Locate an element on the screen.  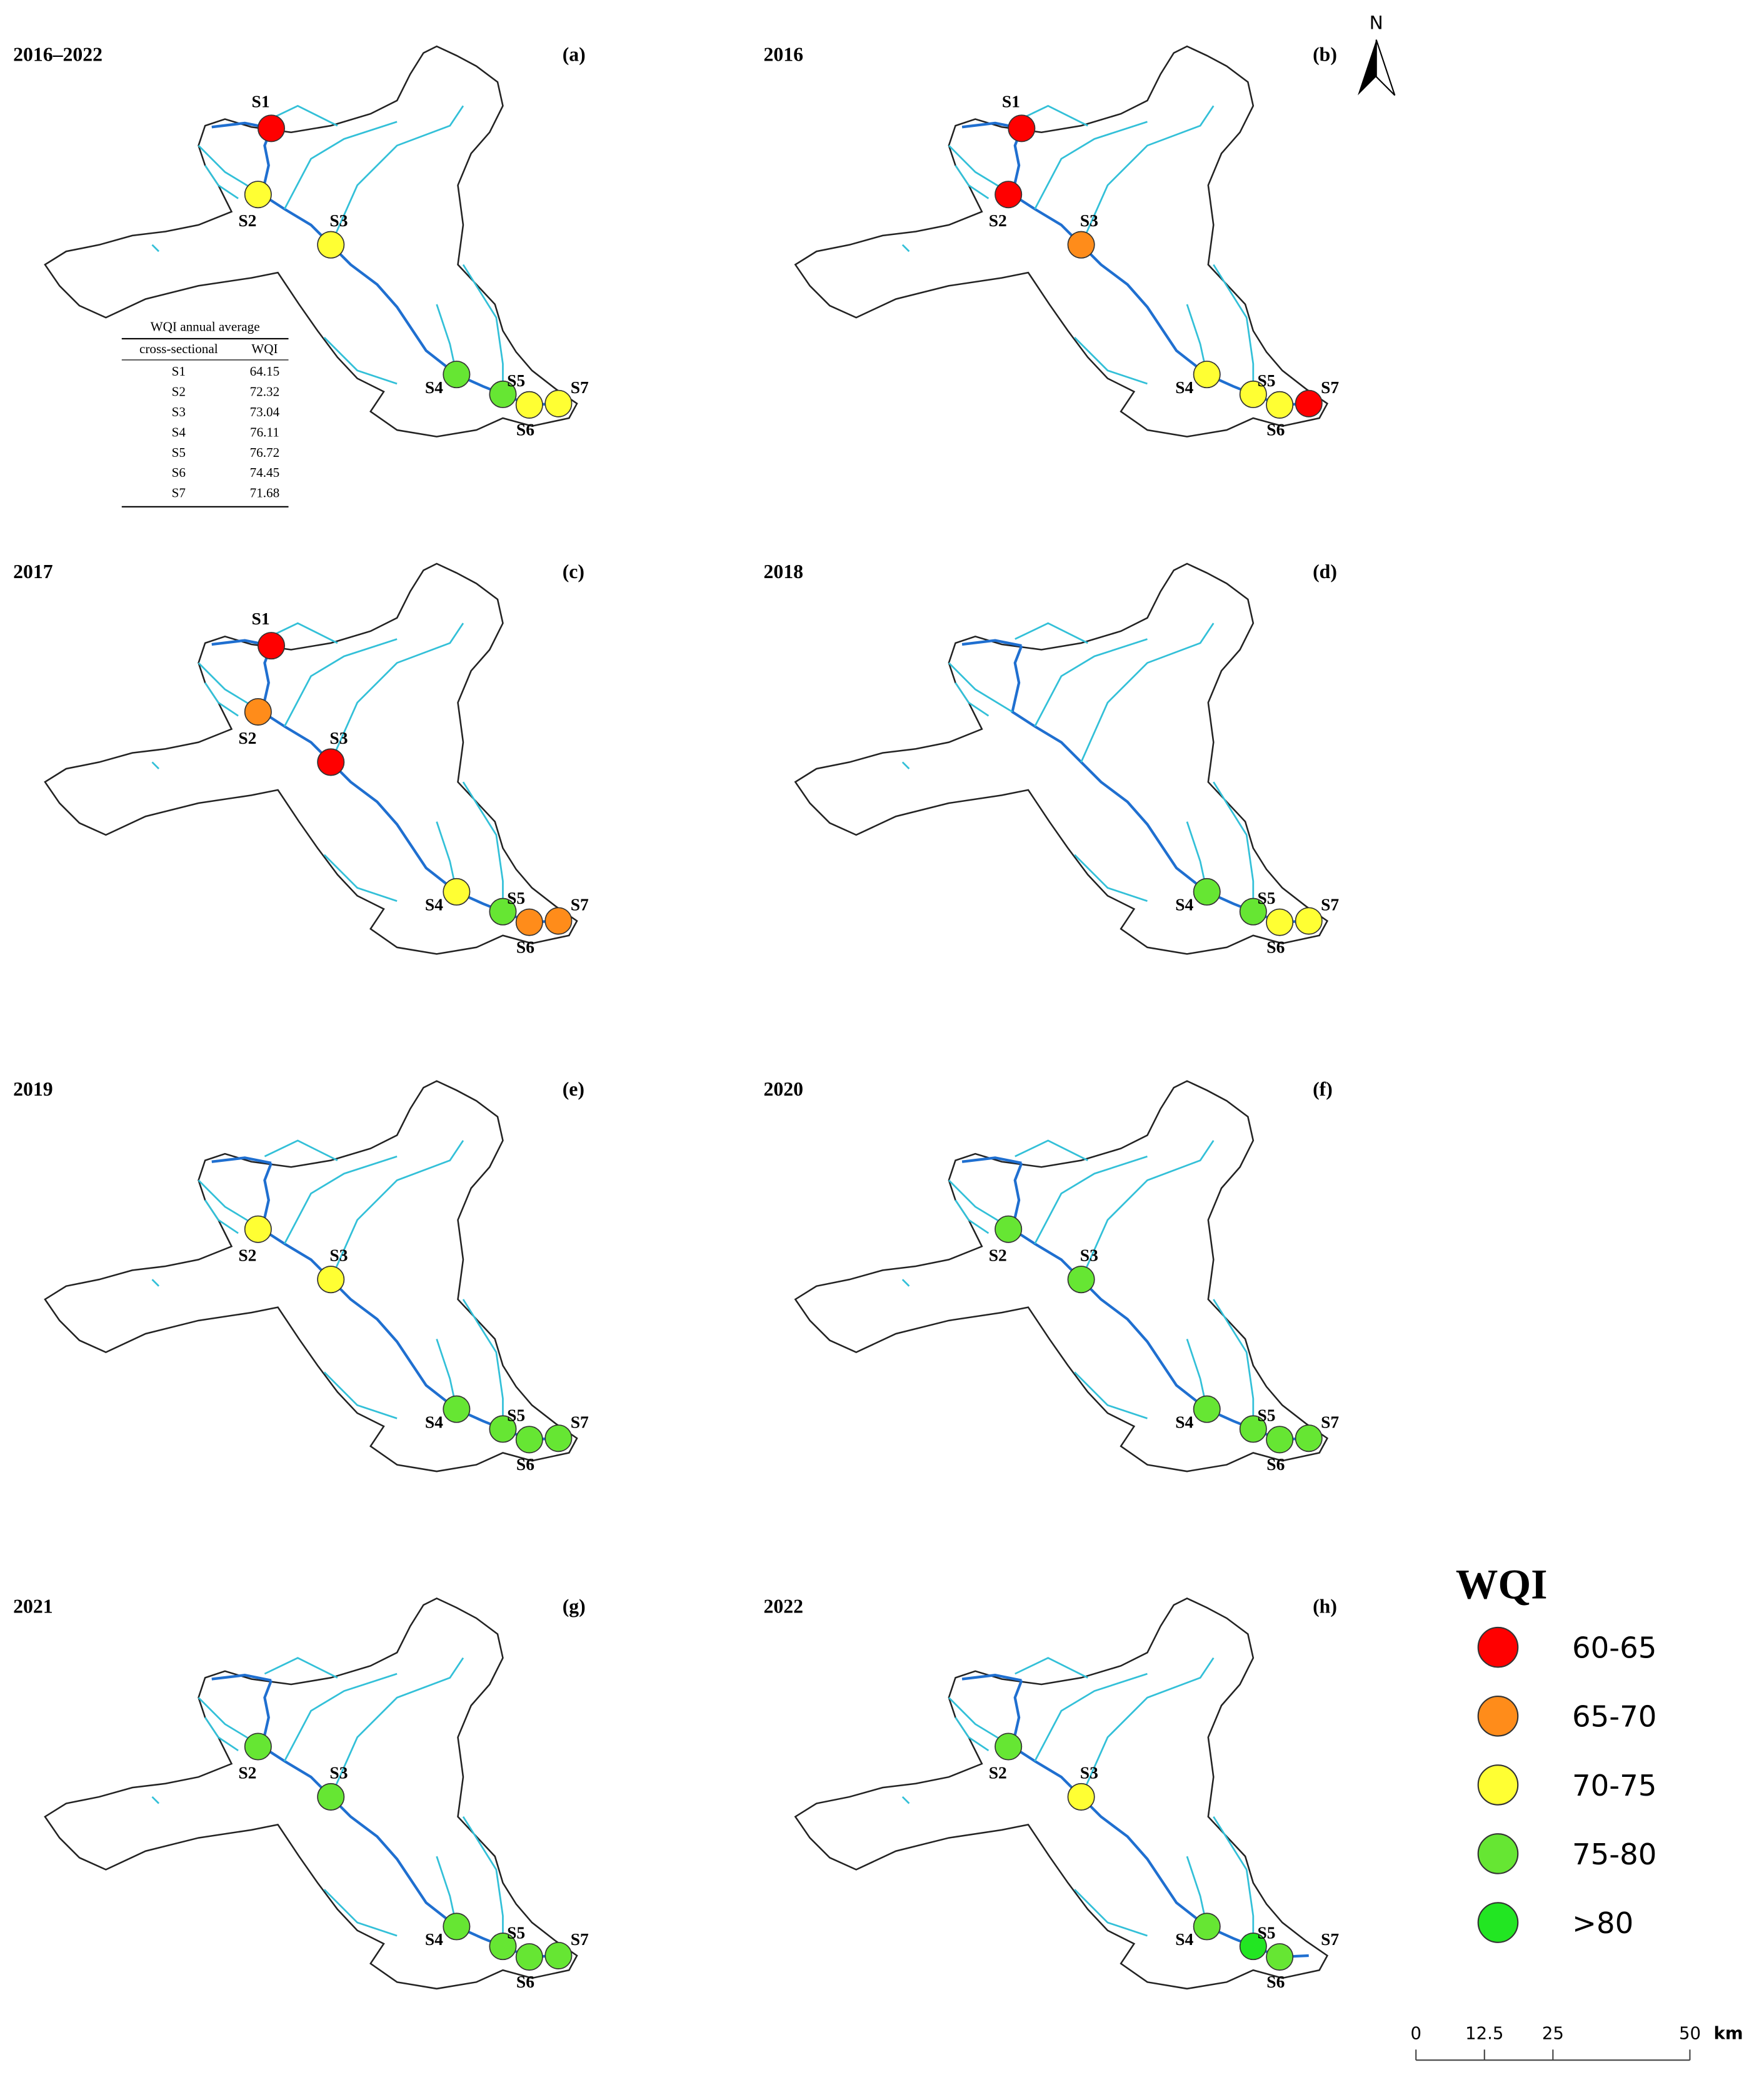
legend-label: 60-65 is located at coordinates (1614, 1648).